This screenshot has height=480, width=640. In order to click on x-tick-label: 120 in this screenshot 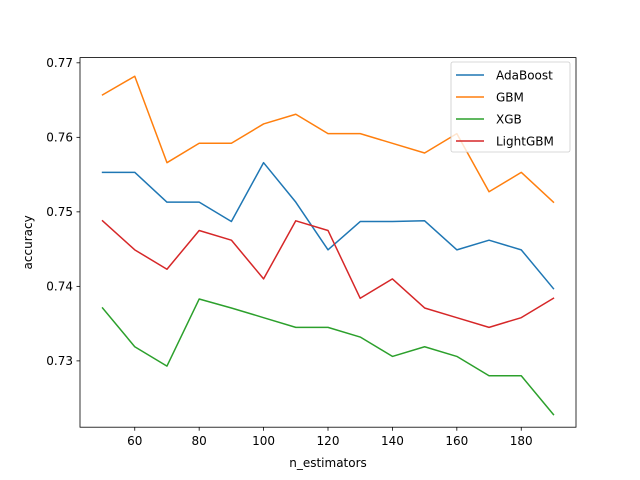, I will do `click(328, 441)`.